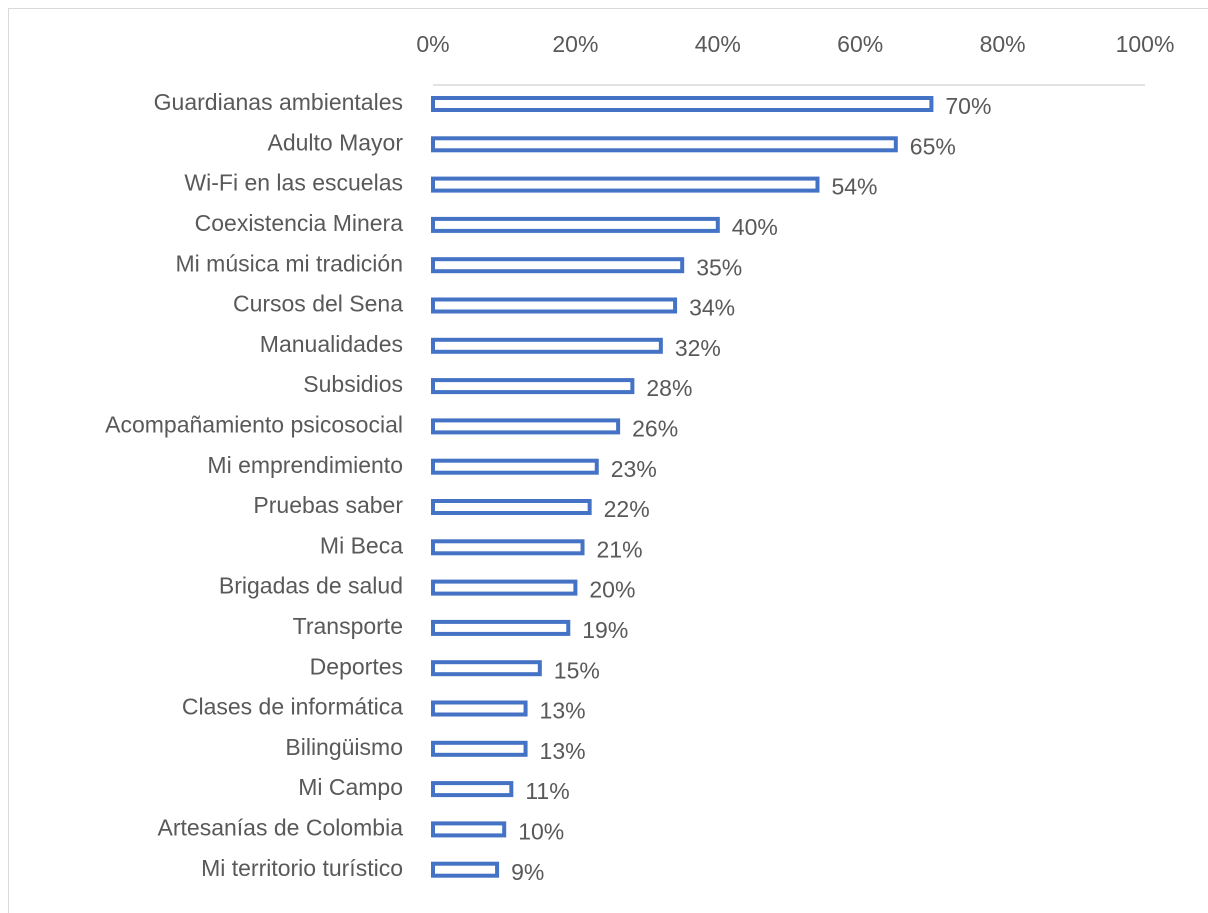 The height and width of the screenshot is (913, 1208). I want to click on data-label: 23%, so click(634, 469).